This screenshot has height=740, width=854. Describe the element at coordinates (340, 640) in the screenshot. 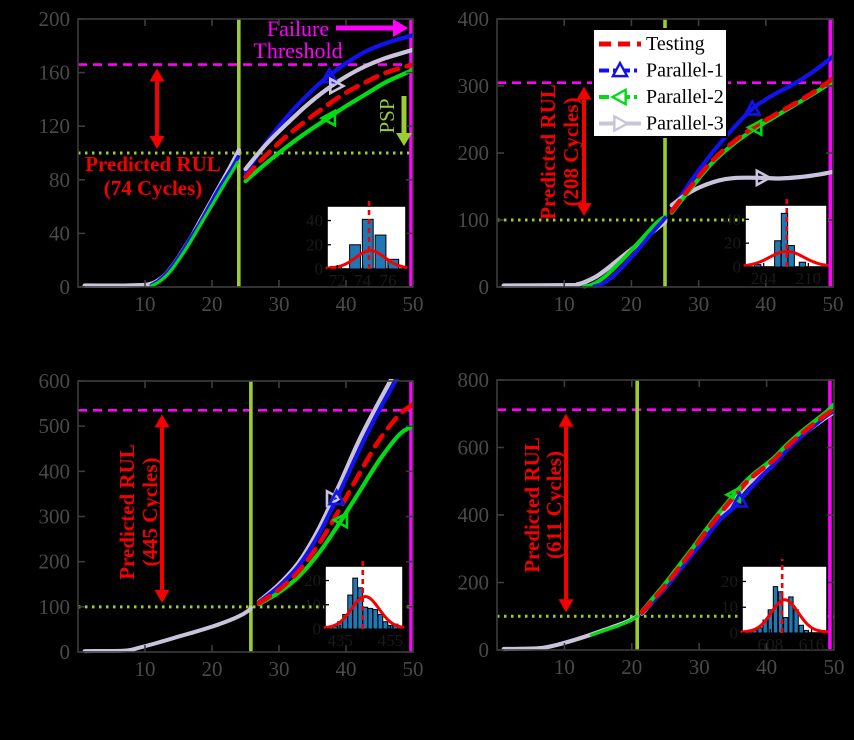

I see `inset-x-tick-label: 435` at that location.